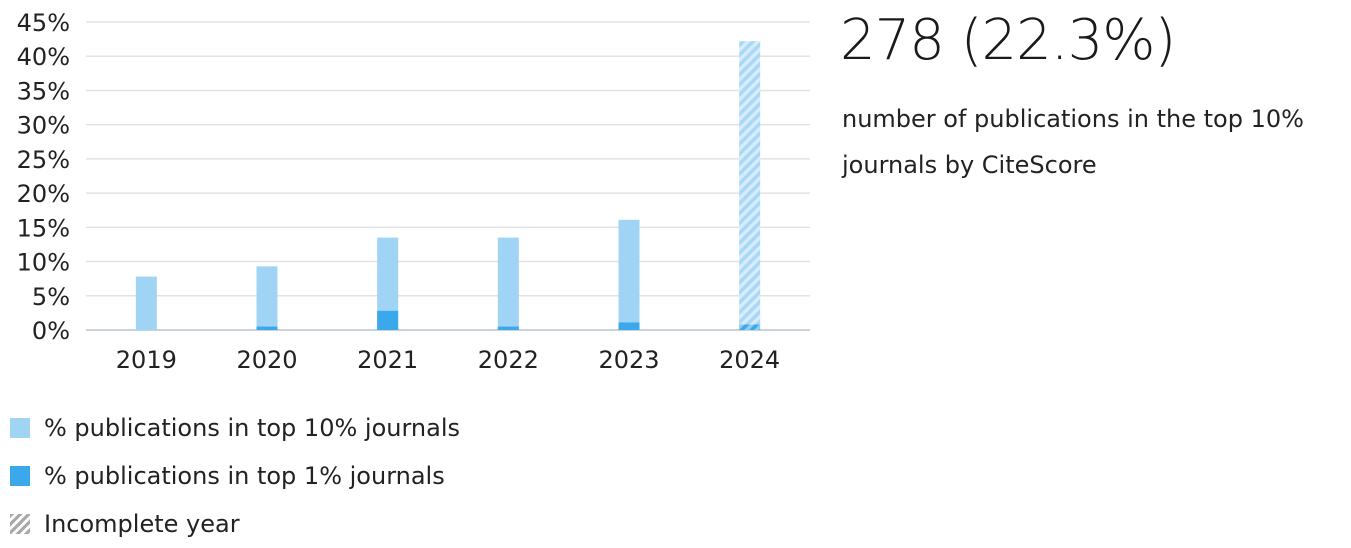 Image resolution: width=1351 pixels, height=548 pixels. Describe the element at coordinates (266, 360) in the screenshot. I see `x-tick-label: 2020` at that location.